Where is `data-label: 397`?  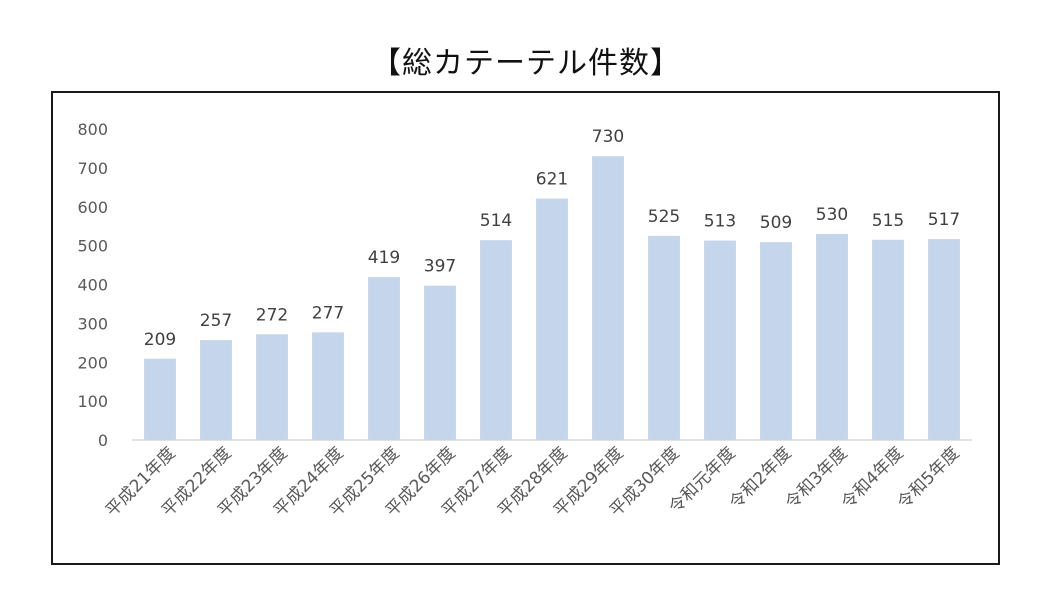
data-label: 397 is located at coordinates (440, 267).